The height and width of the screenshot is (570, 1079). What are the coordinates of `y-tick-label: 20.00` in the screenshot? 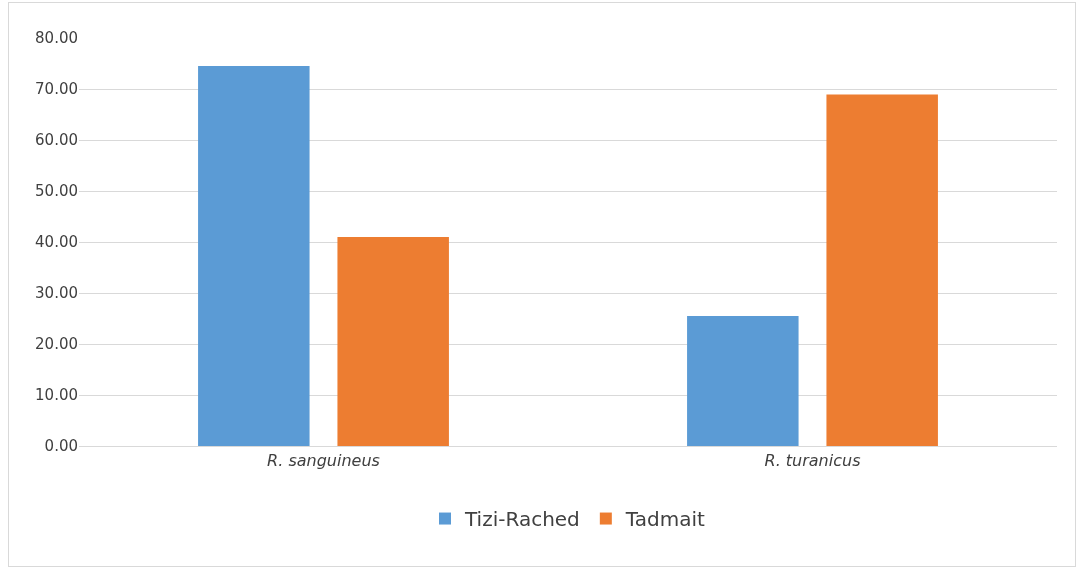 It's located at (56, 344).